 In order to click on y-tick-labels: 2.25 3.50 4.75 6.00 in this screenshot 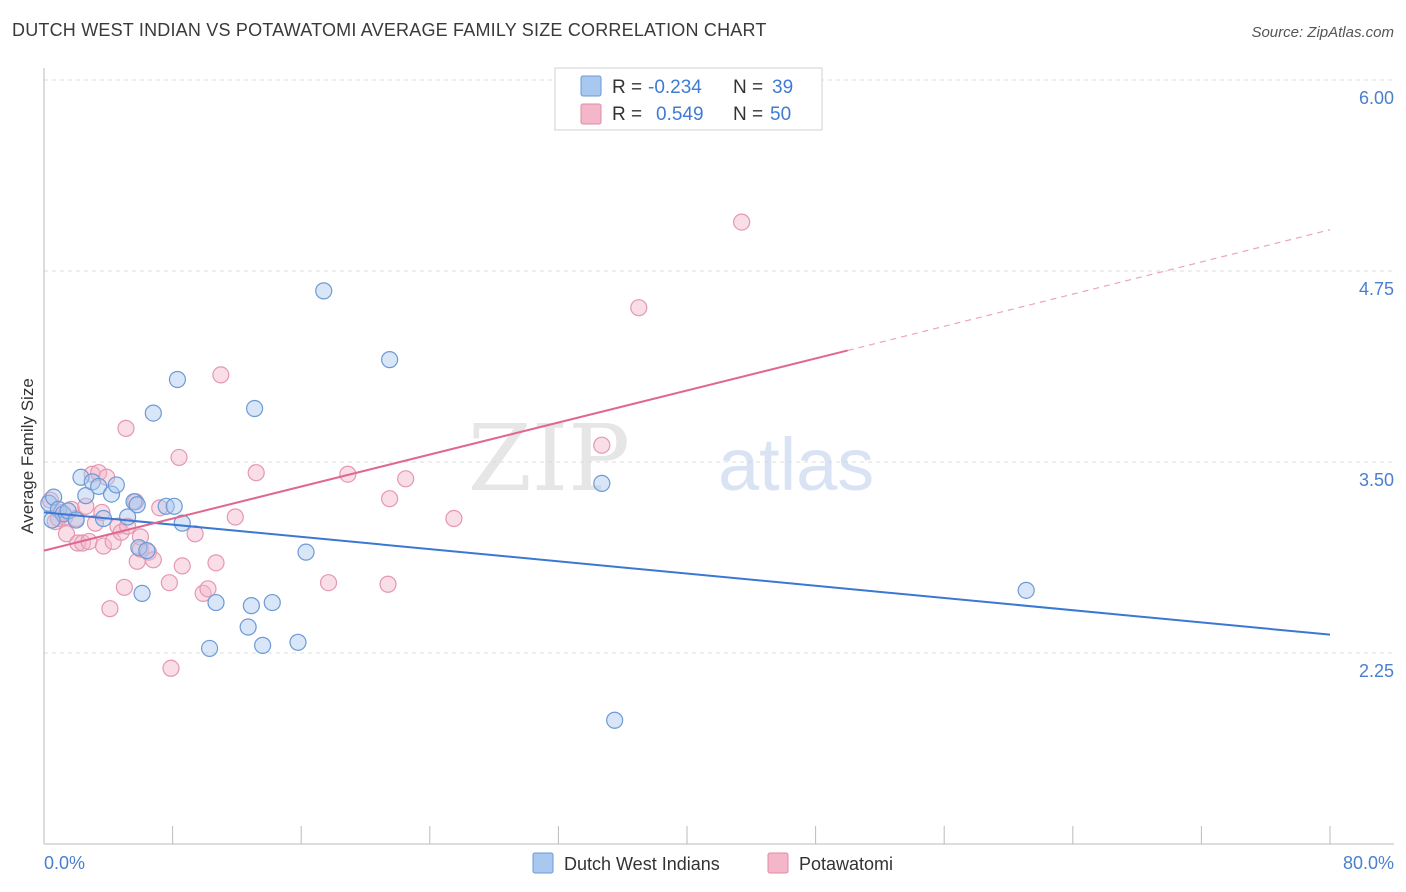, I will do `click(1376, 384)`.